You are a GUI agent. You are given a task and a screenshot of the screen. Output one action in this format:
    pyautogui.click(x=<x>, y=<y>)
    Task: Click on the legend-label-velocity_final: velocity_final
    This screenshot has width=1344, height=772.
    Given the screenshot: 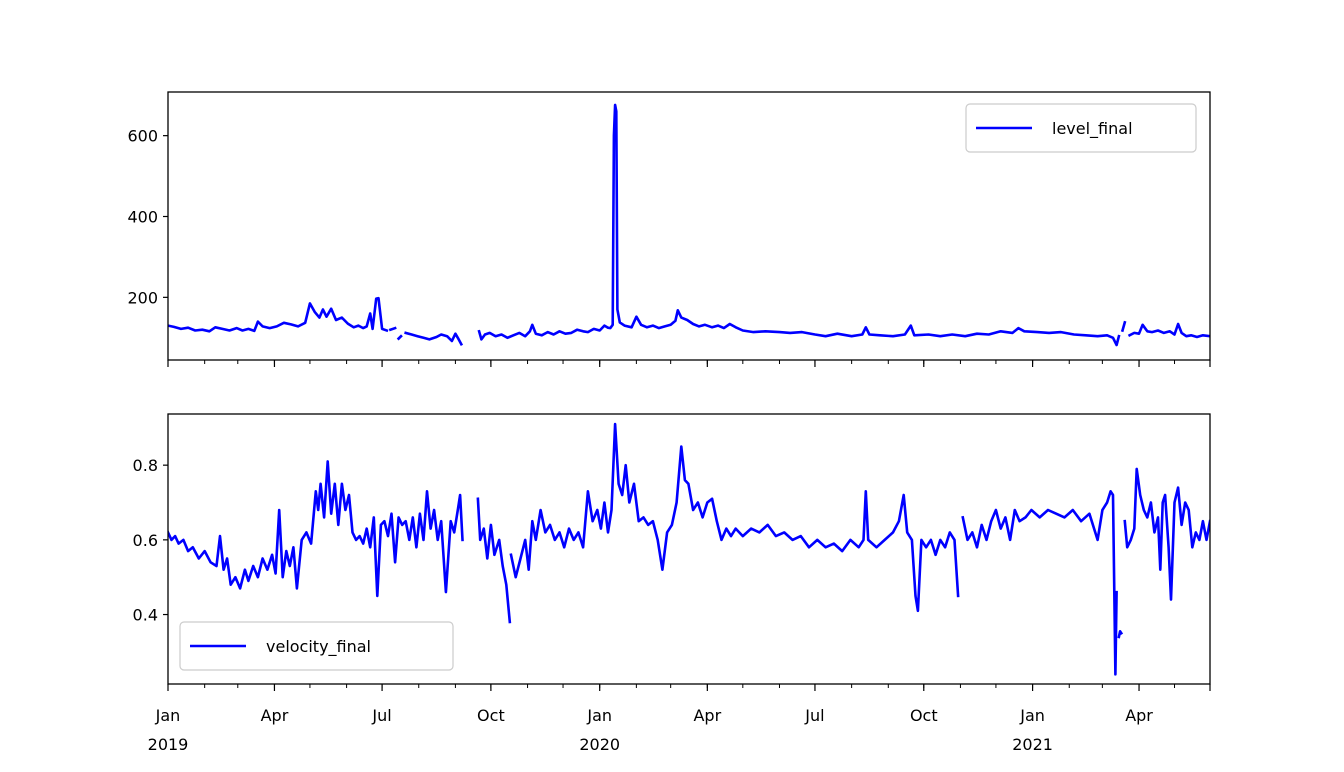 What is the action you would take?
    pyautogui.click(x=318, y=647)
    